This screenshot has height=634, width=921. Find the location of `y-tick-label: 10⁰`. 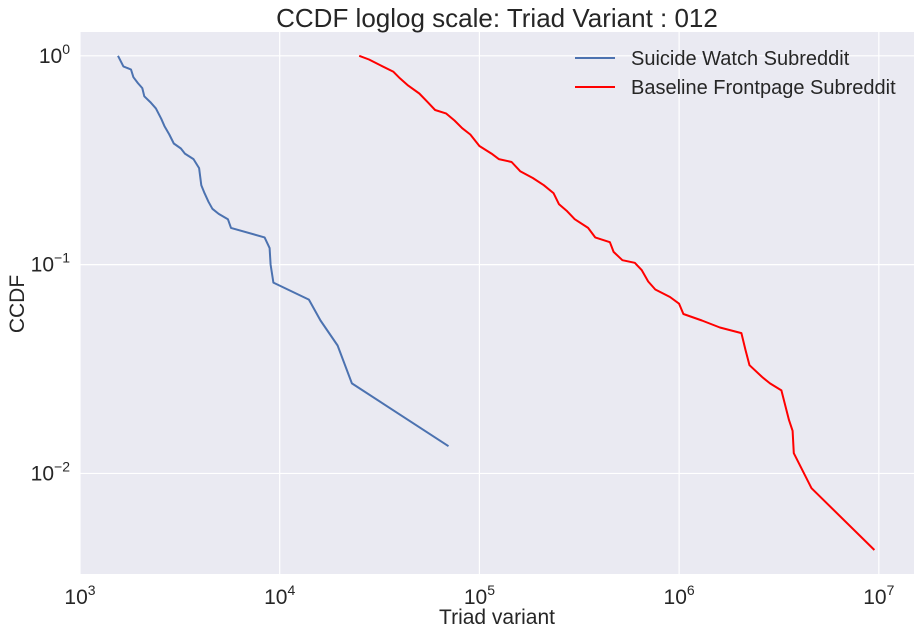

y-tick-label: 10⁰ is located at coordinates (54, 54).